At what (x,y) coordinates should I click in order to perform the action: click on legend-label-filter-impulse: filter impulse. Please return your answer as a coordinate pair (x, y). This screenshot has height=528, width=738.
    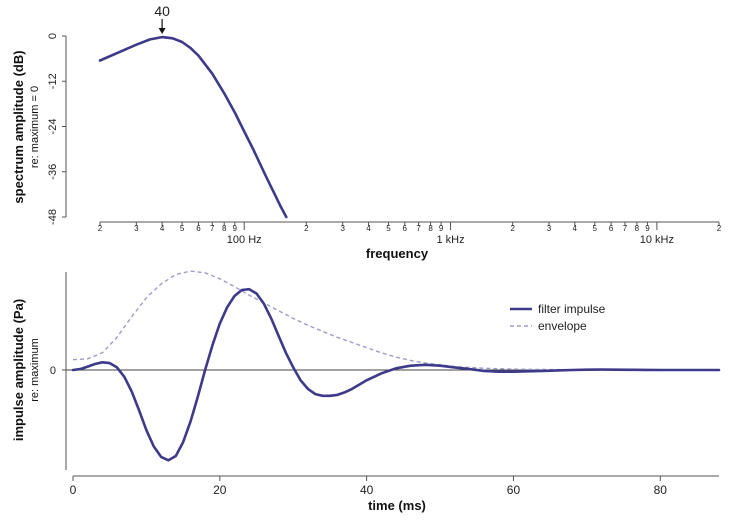
    Looking at the image, I should click on (572, 309).